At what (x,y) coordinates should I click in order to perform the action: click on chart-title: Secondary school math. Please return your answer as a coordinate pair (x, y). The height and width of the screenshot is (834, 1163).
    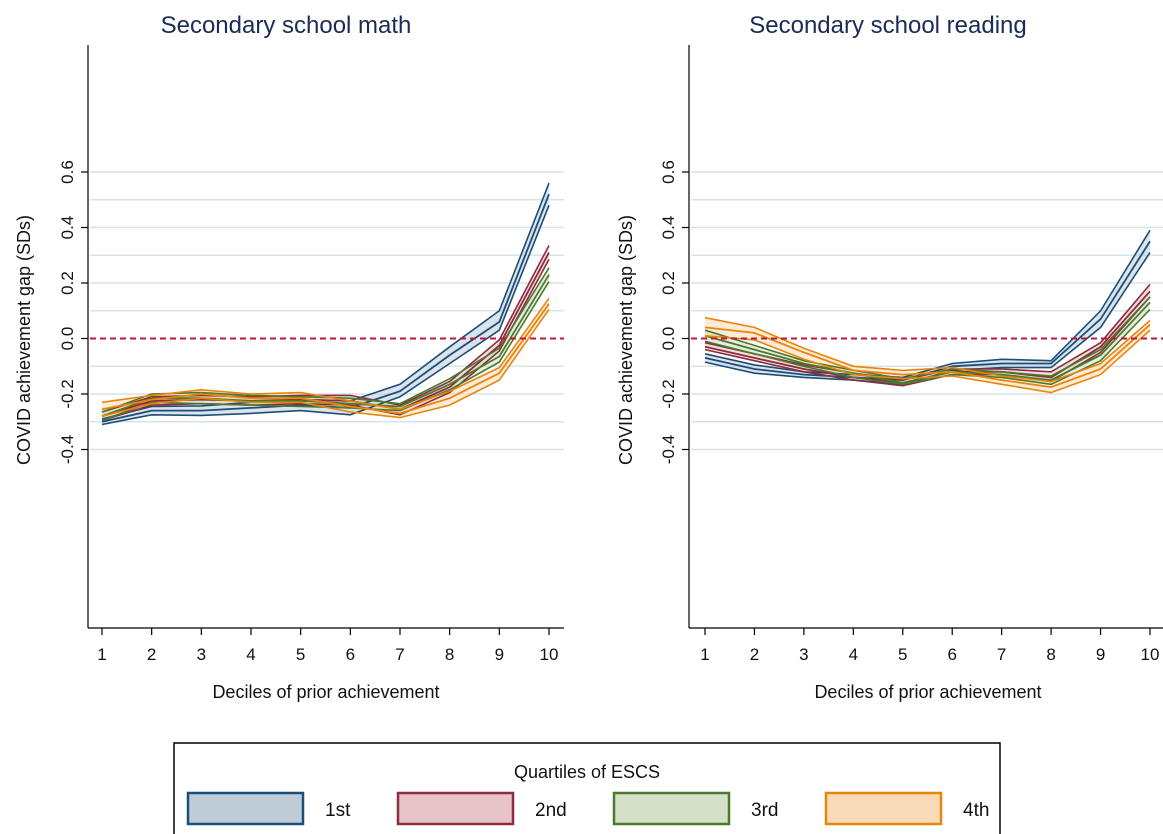
    Looking at the image, I should click on (286, 25).